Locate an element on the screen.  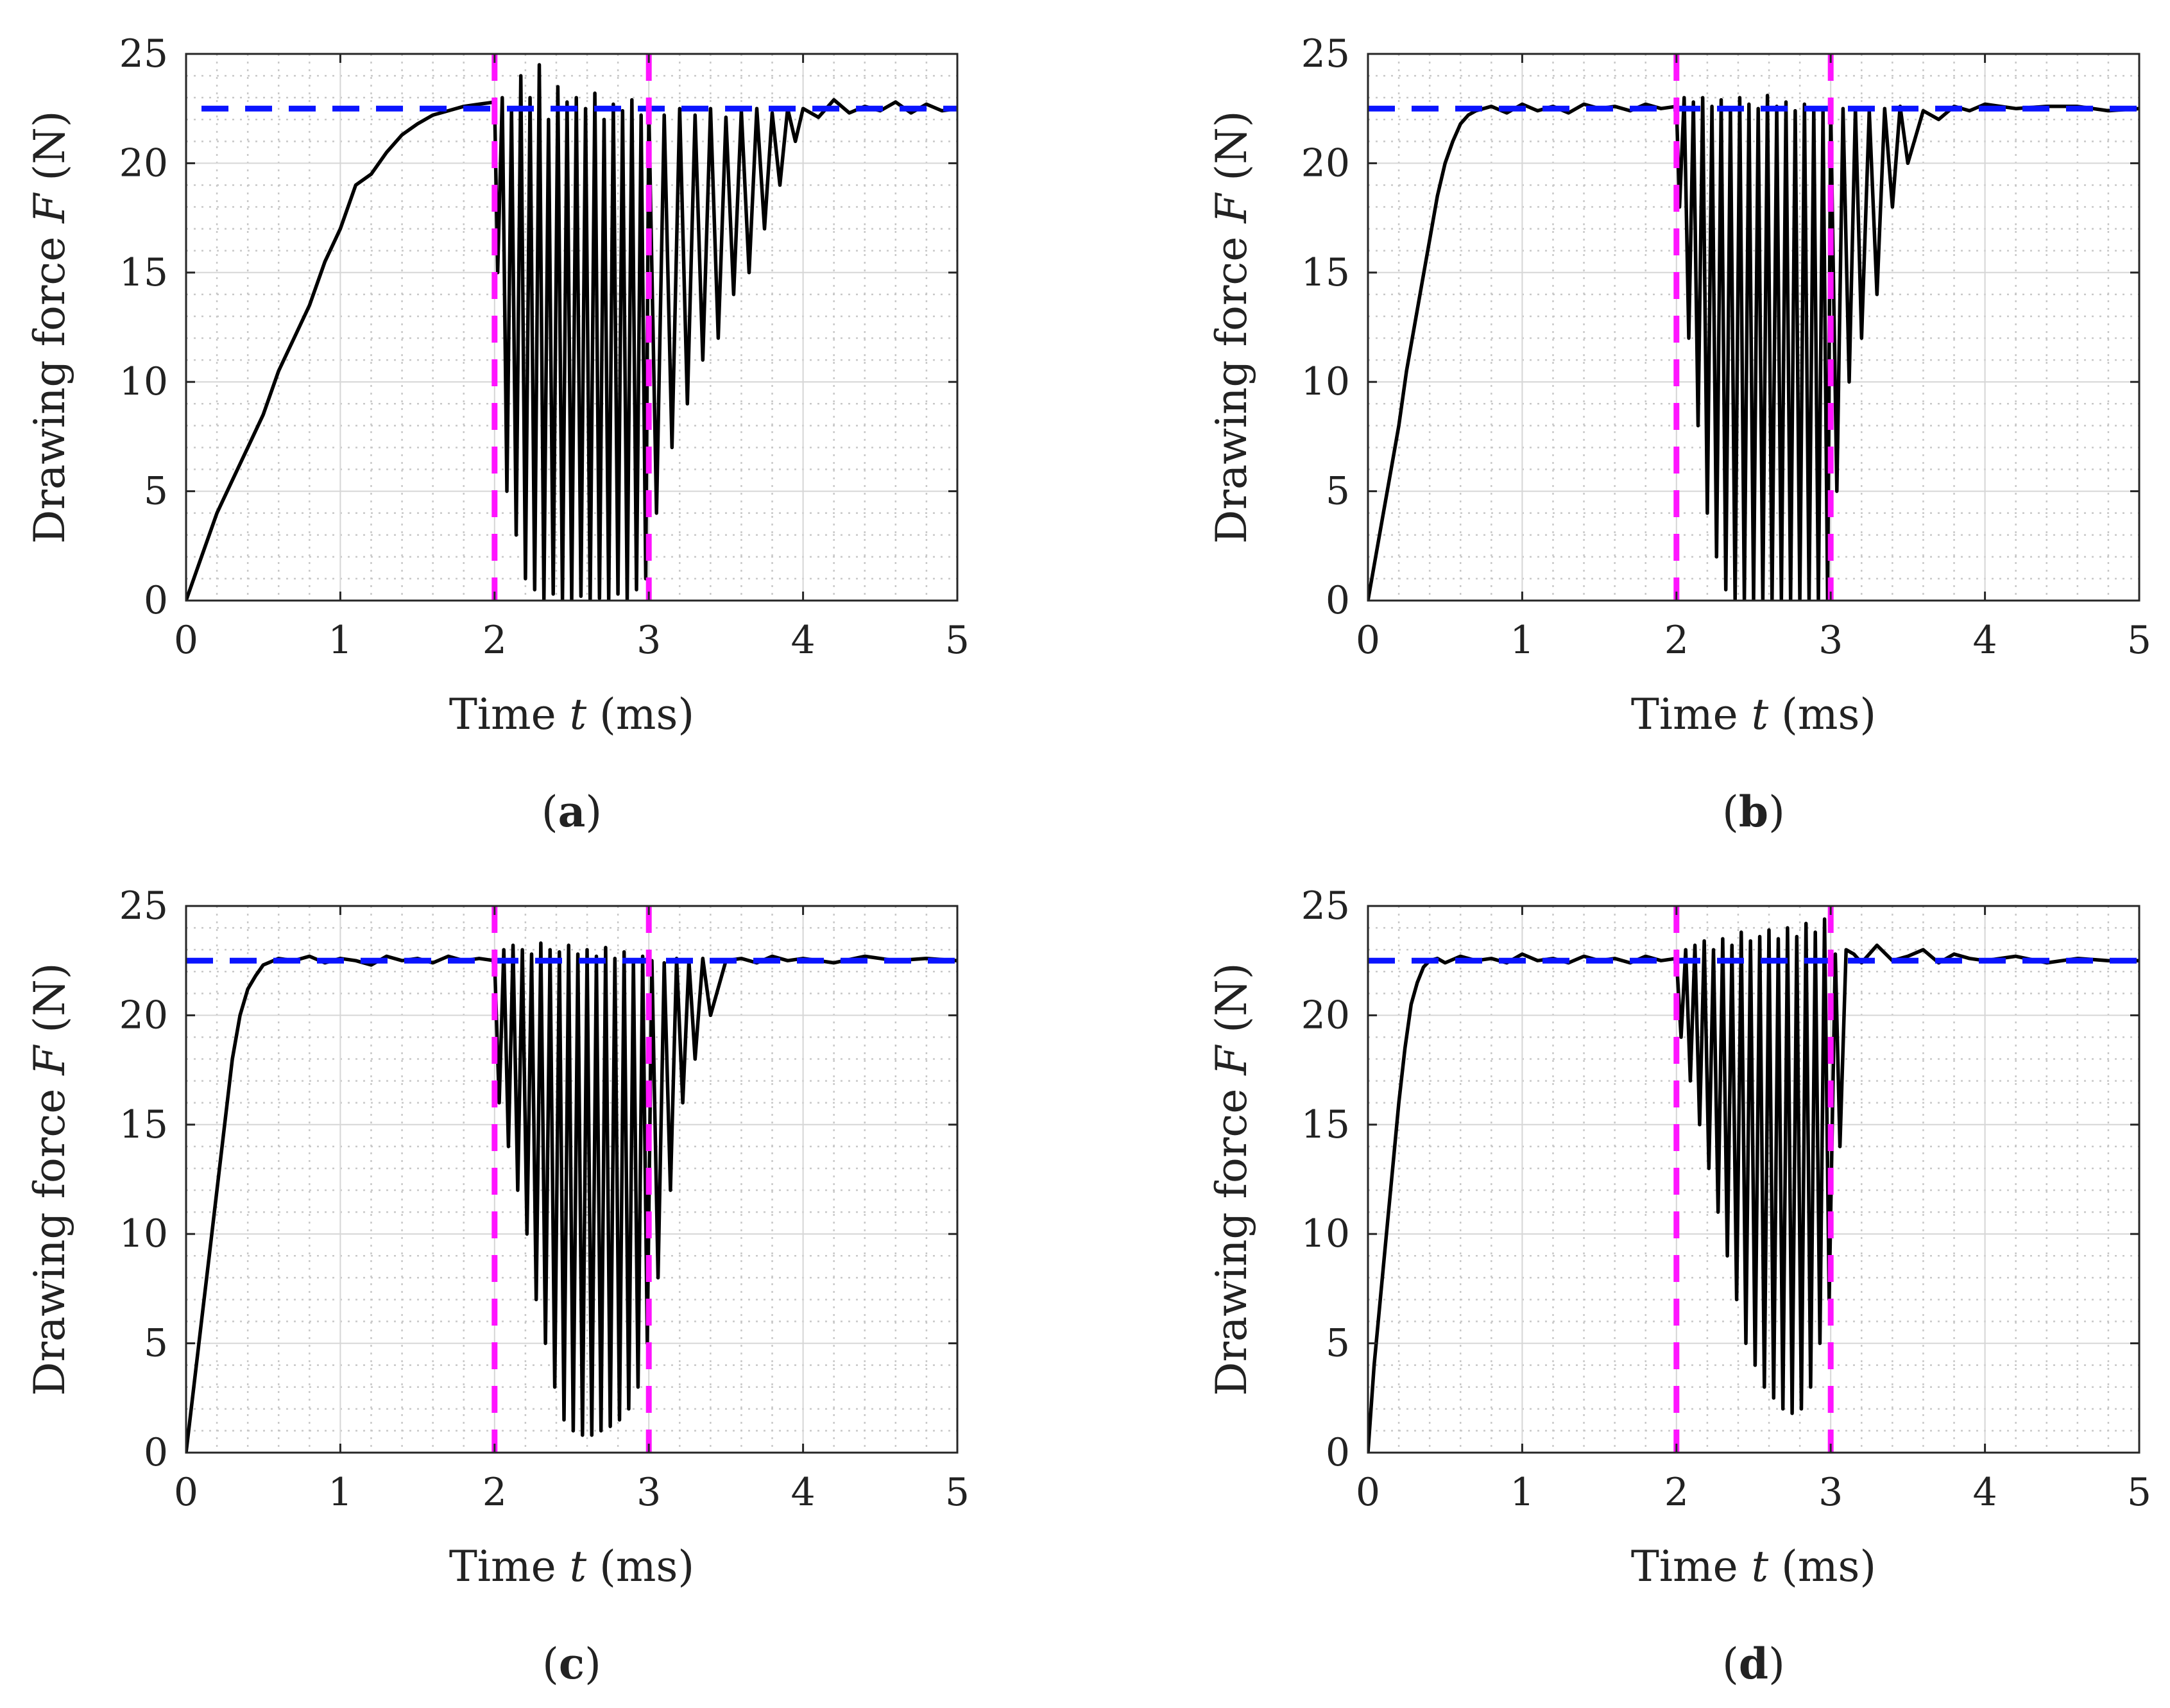
panel-caption: (b) is located at coordinates (1753, 812).